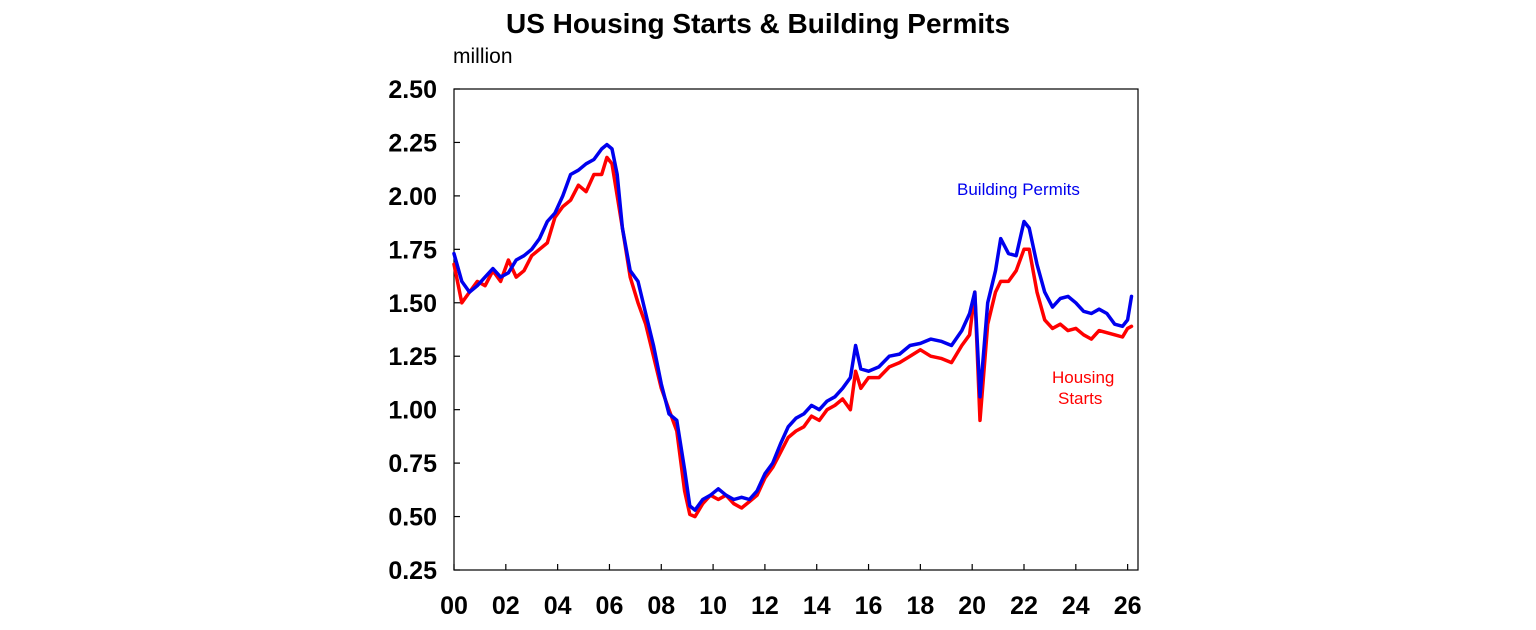 Image resolution: width=1536 pixels, height=630 pixels. What do you see at coordinates (454, 606) in the screenshot?
I see `x-tick-label: 00` at bounding box center [454, 606].